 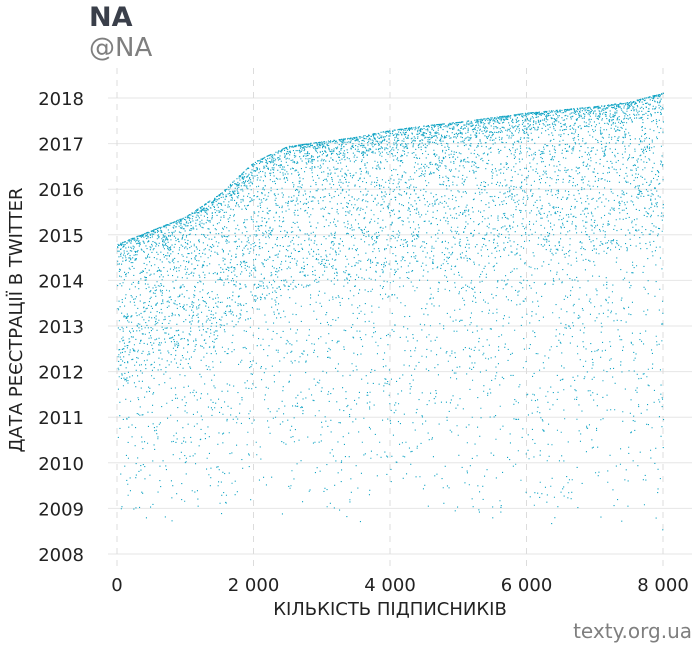 I want to click on y-tick-label: 2008, so click(x=61, y=555).